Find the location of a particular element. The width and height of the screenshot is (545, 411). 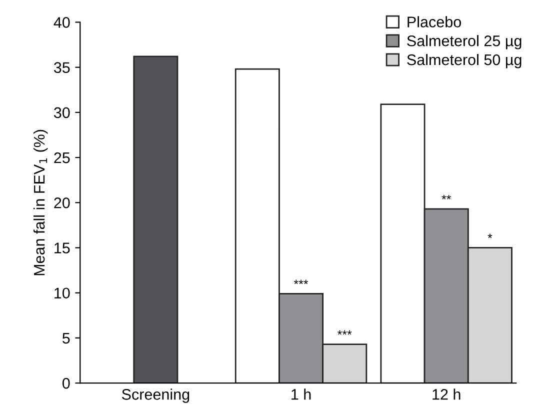

y-tick-label: 10 is located at coordinates (62, 293).